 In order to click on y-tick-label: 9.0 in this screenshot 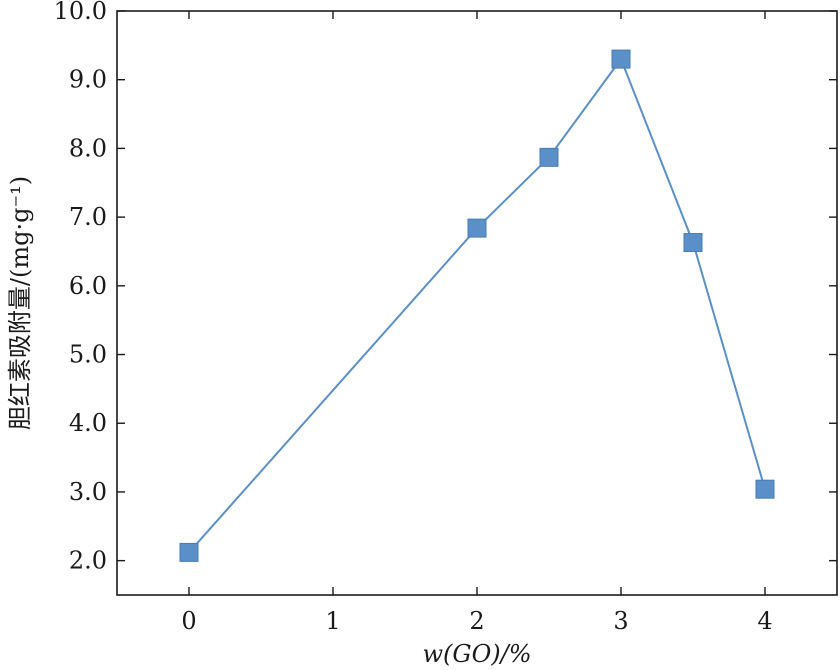, I will do `click(88, 80)`.